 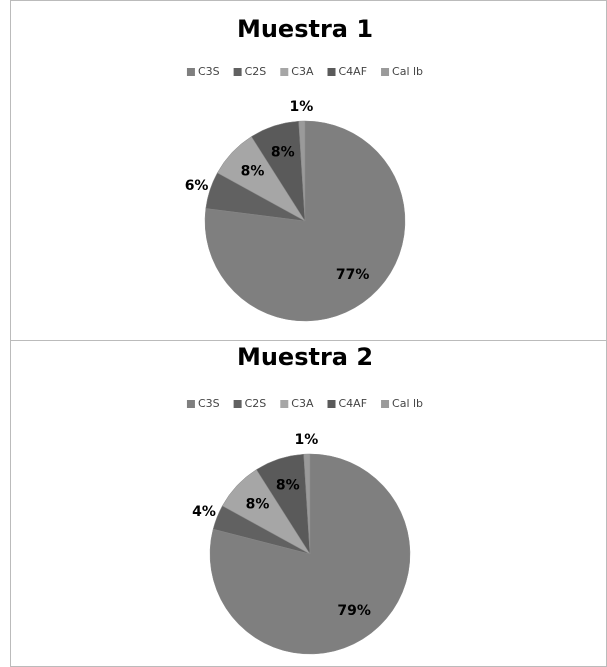 I want to click on data-label: 4%, so click(x=204, y=512).